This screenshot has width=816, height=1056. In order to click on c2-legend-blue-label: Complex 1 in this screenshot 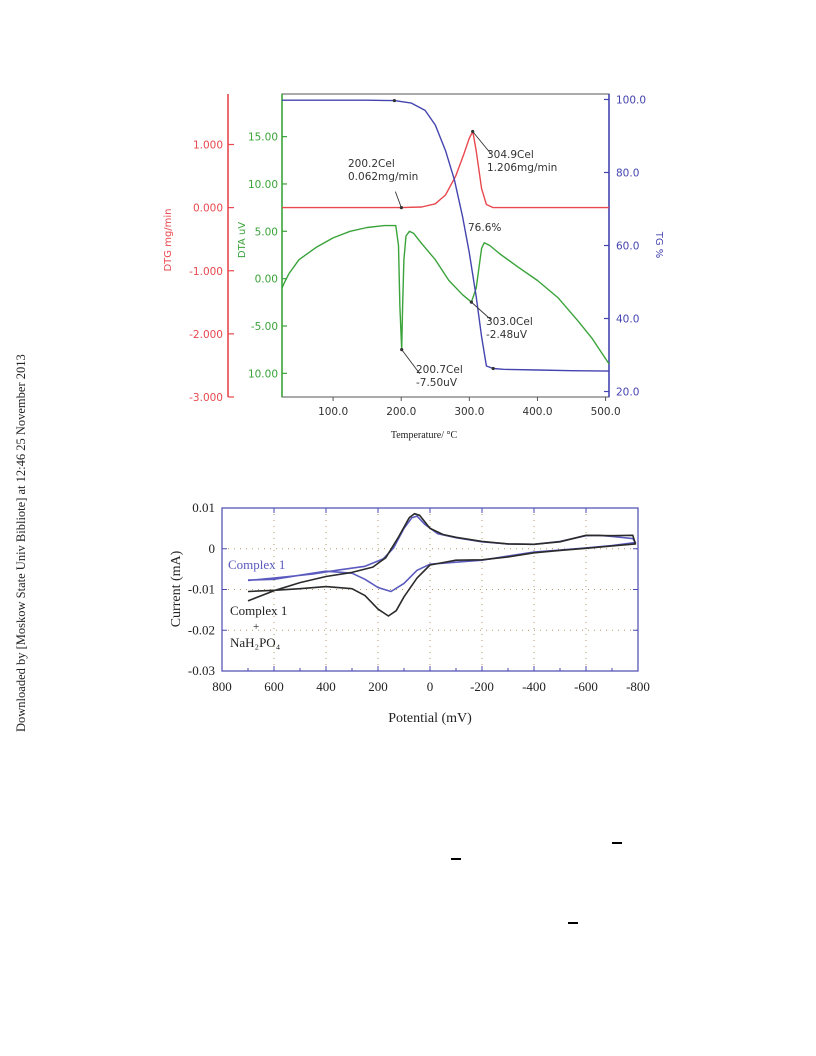, I will do `click(256, 564)`.